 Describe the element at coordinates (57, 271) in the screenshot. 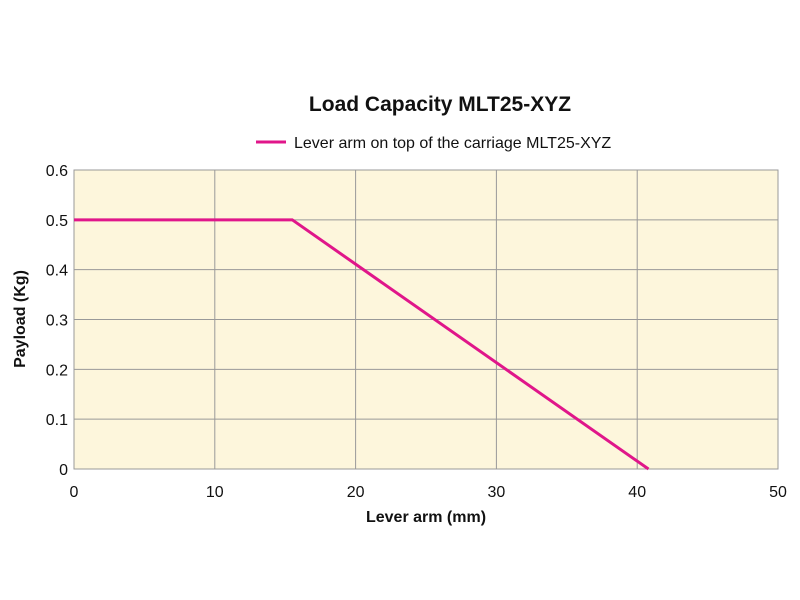

I see `y-tick-label: 0.4` at that location.